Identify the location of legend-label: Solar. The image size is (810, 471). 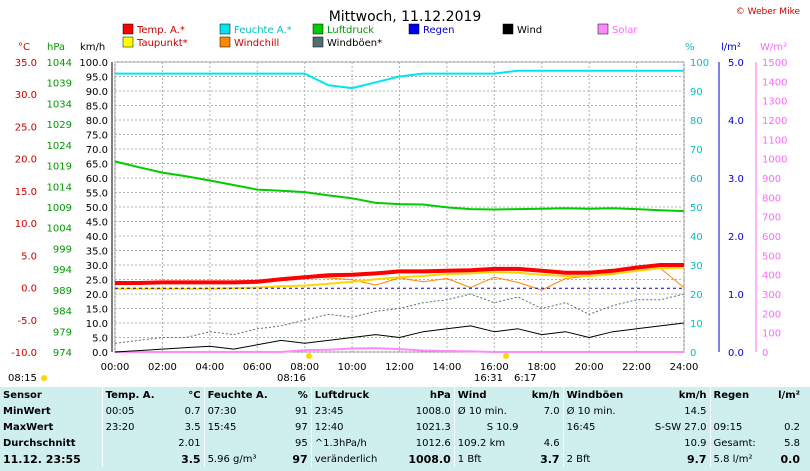
(625, 30).